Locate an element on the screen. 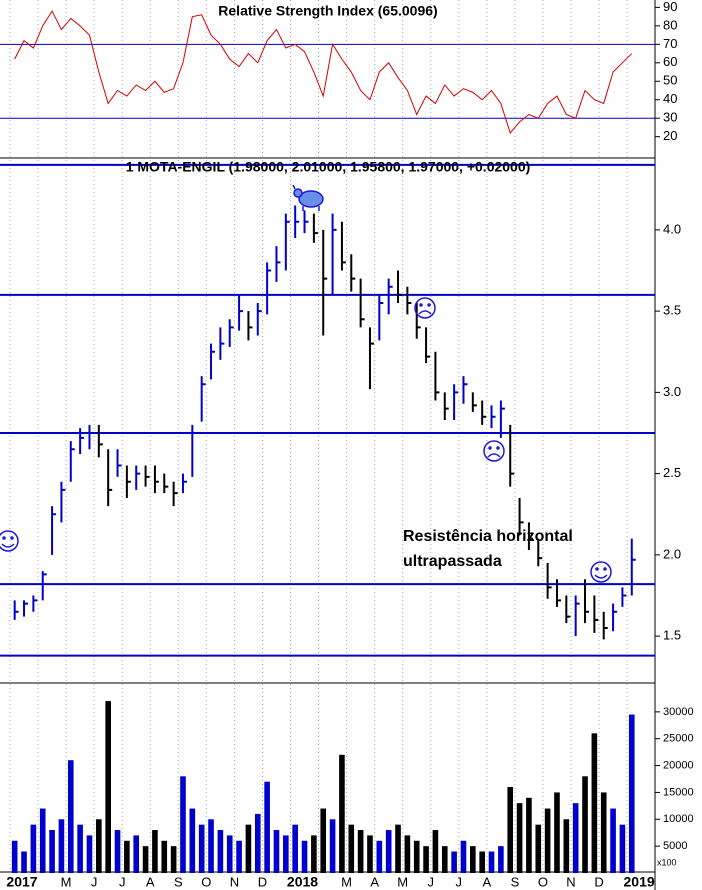 The image size is (702, 890). y-tick-label: 4.0 is located at coordinates (672, 228).